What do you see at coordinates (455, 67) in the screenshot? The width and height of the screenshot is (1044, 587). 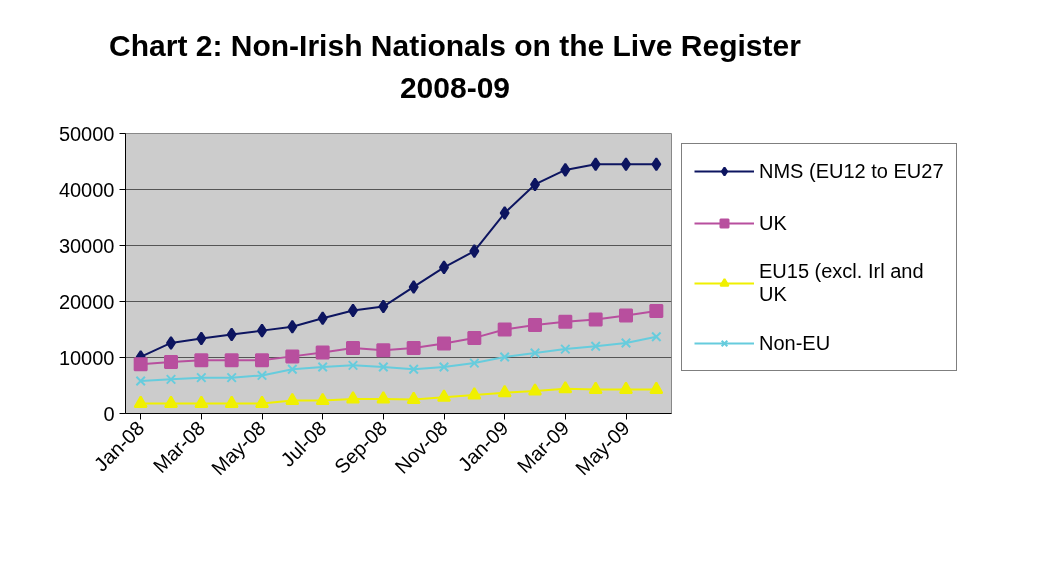 I see `chart-title: Chart 2: Non-Irish Nationals on the Live Register 2008-09` at bounding box center [455, 67].